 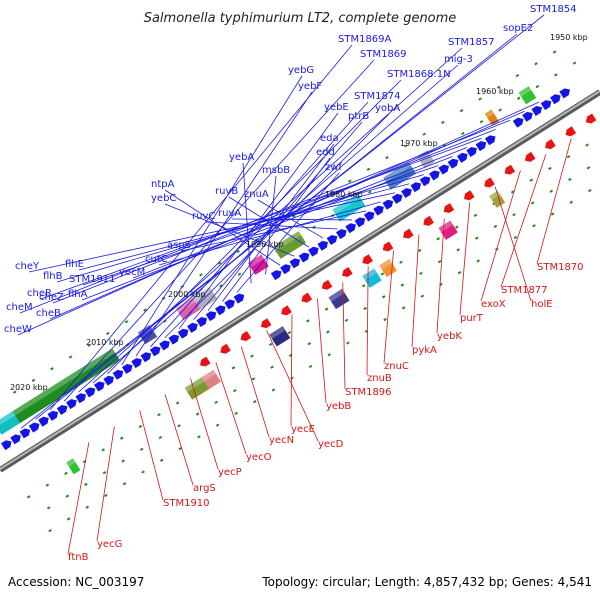 I want to click on gene-label-msbb: msbB, so click(x=276, y=170).